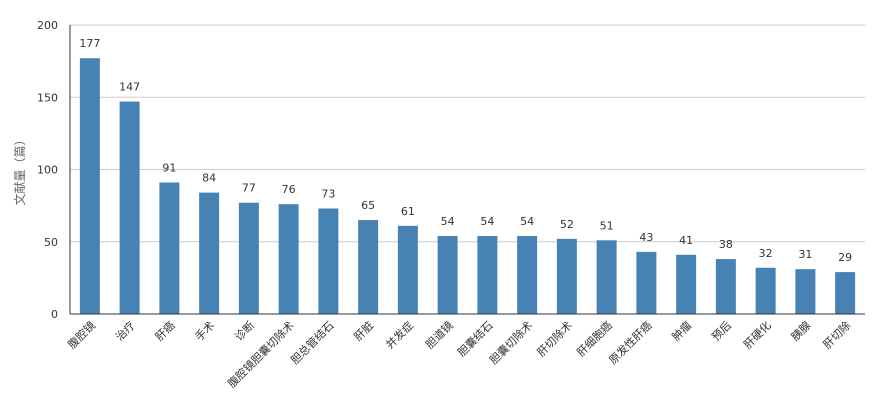 Image resolution: width=878 pixels, height=409 pixels. I want to click on data-label: 38, so click(726, 244).